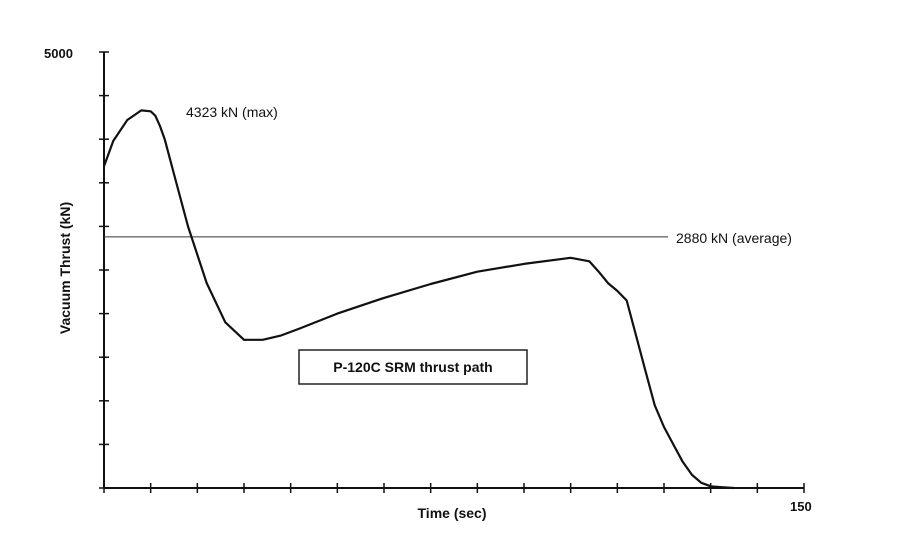  What do you see at coordinates (734, 238) in the screenshot?
I see `average-label: 2880 kN (average)` at bounding box center [734, 238].